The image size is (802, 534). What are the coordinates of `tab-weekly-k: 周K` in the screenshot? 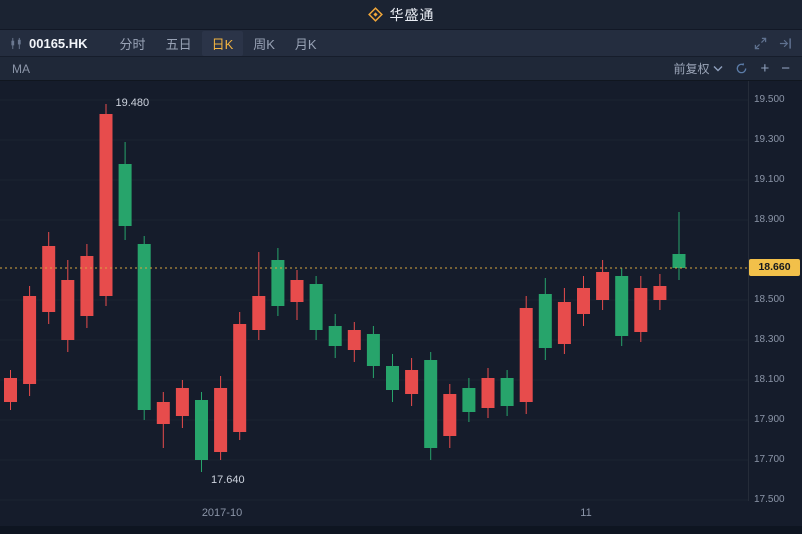 It's located at (264, 44).